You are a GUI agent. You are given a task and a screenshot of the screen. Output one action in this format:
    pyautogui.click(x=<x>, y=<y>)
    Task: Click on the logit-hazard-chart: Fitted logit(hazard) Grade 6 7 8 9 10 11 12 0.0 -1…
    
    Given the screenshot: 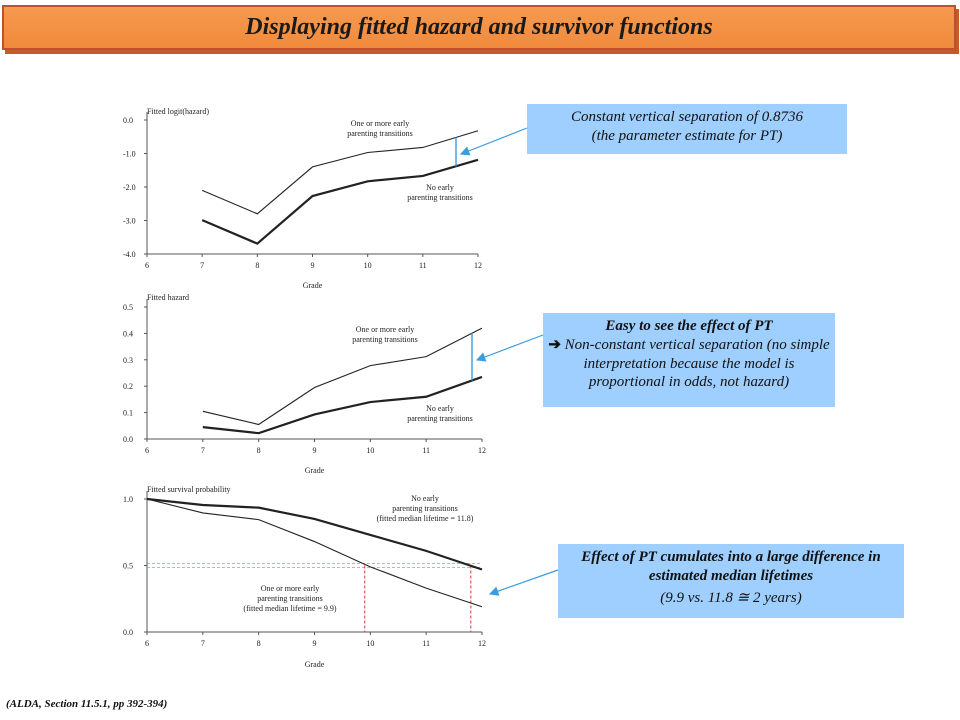 What is the action you would take?
    pyautogui.click(x=302, y=198)
    